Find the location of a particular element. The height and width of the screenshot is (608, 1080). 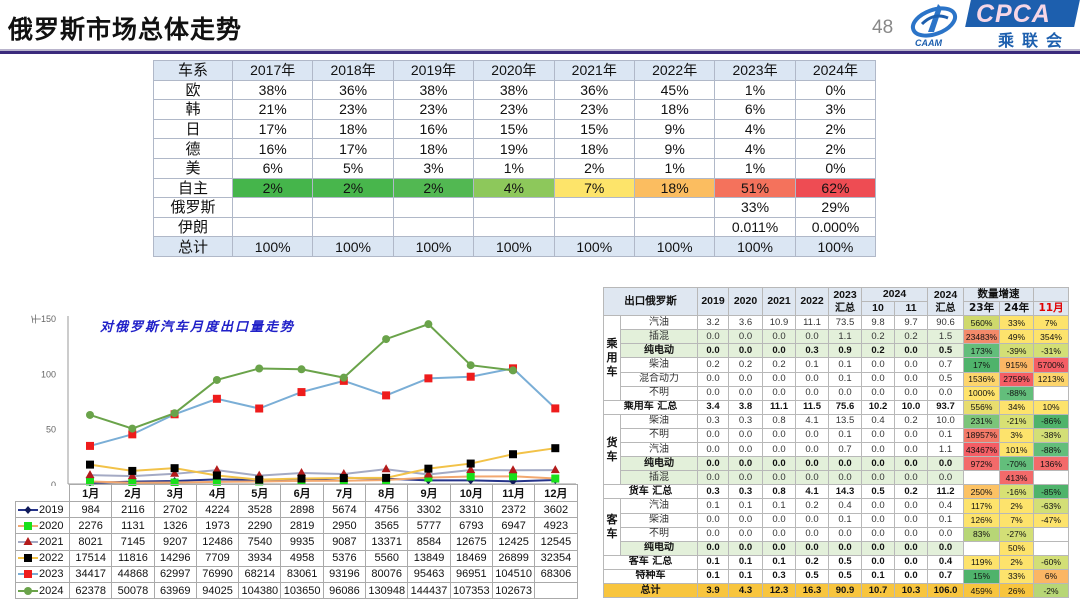

share-row: 德 16% 17% 18% 19% 18% 9% 4% 2% is located at coordinates (515, 148).